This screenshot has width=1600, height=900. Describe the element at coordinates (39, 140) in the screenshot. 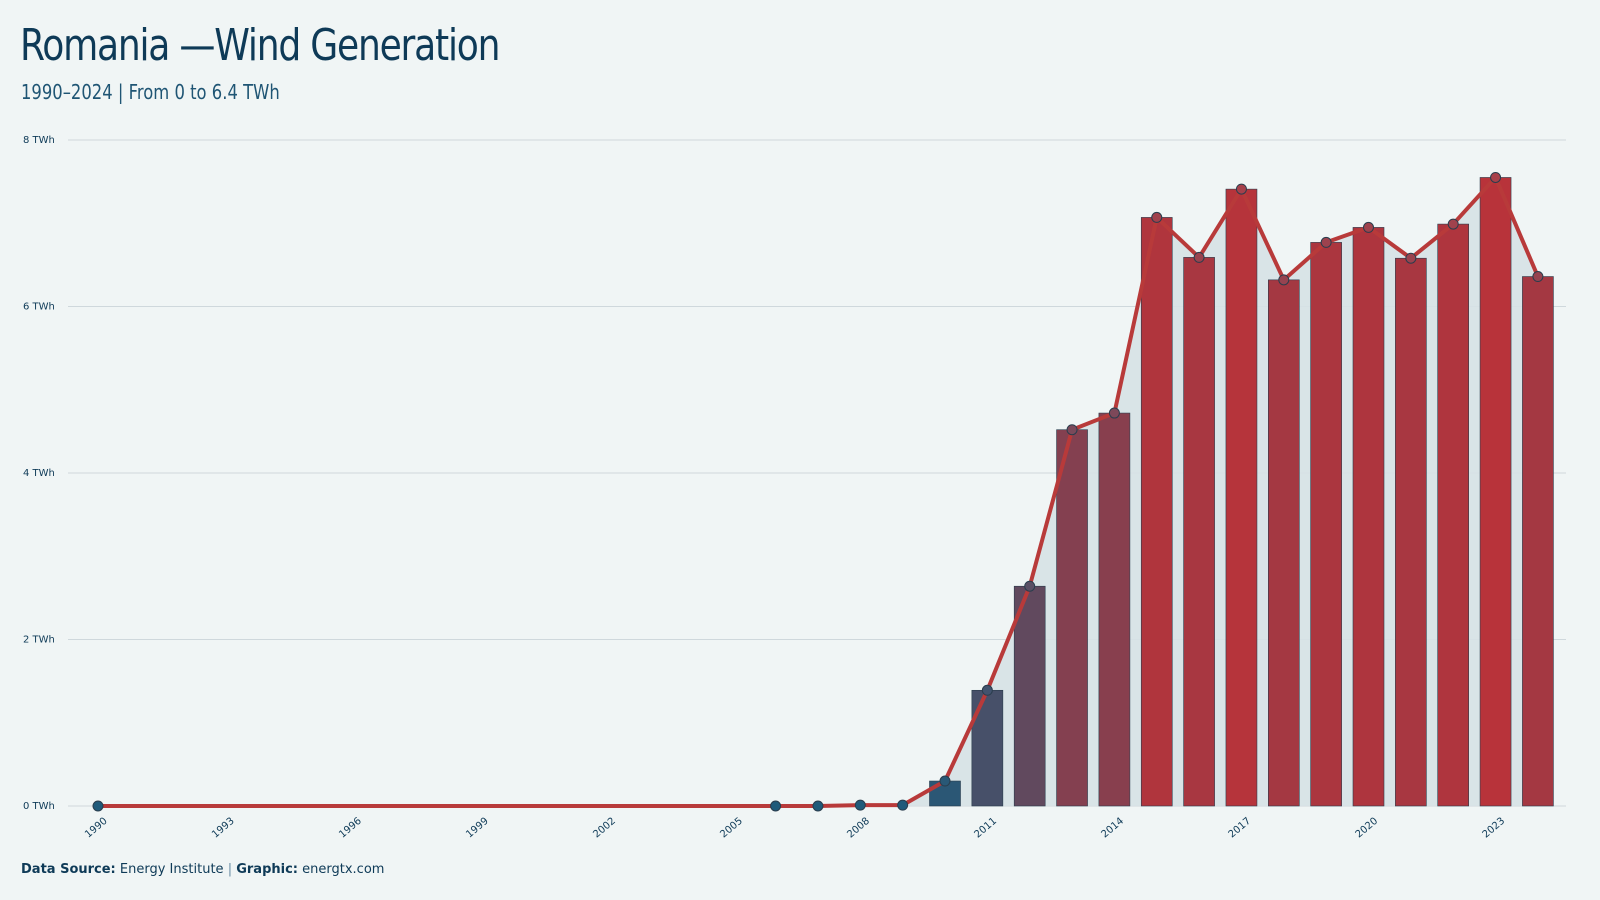

I see `y-tick-label: 8 TWh` at that location.